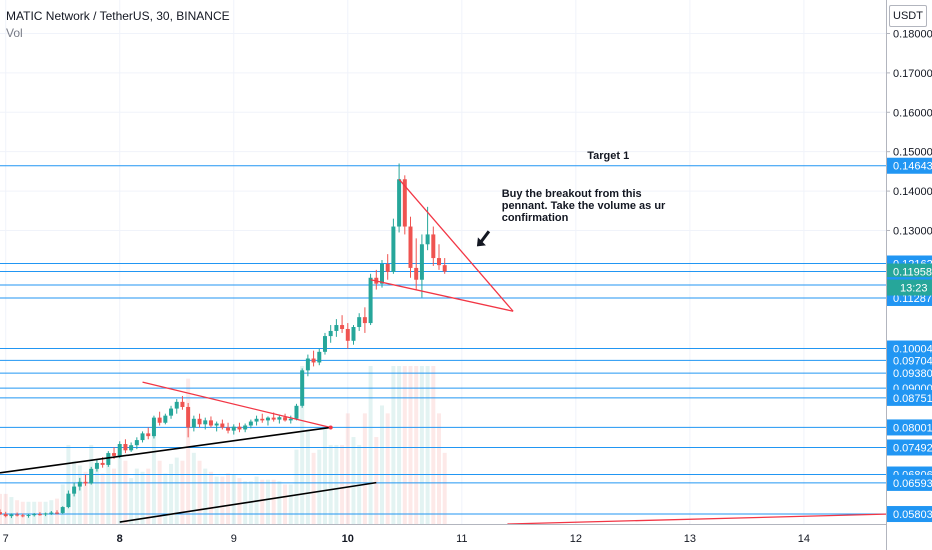 Image resolution: width=932 pixels, height=550 pixels. I want to click on currency-button: USDT, so click(908, 16).